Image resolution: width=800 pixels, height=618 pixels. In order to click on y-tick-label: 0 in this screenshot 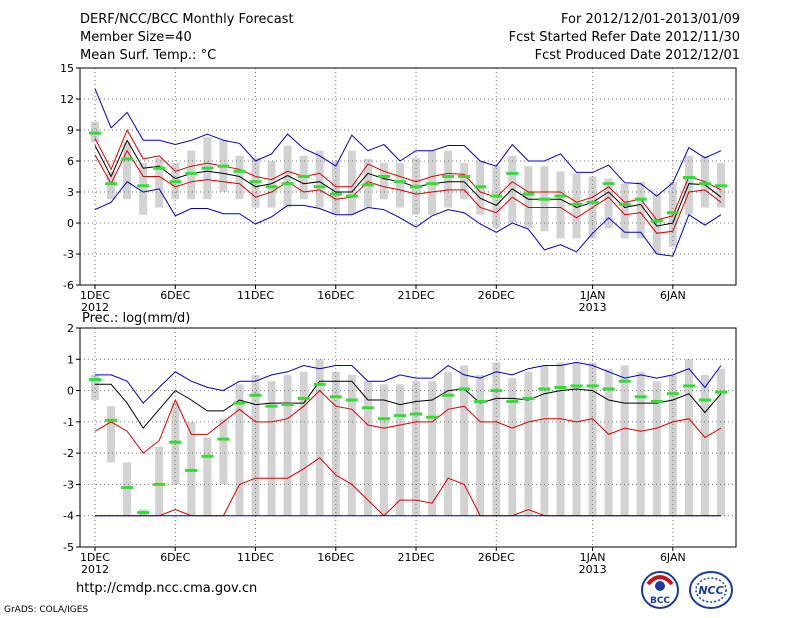, I will do `click(70, 223)`.